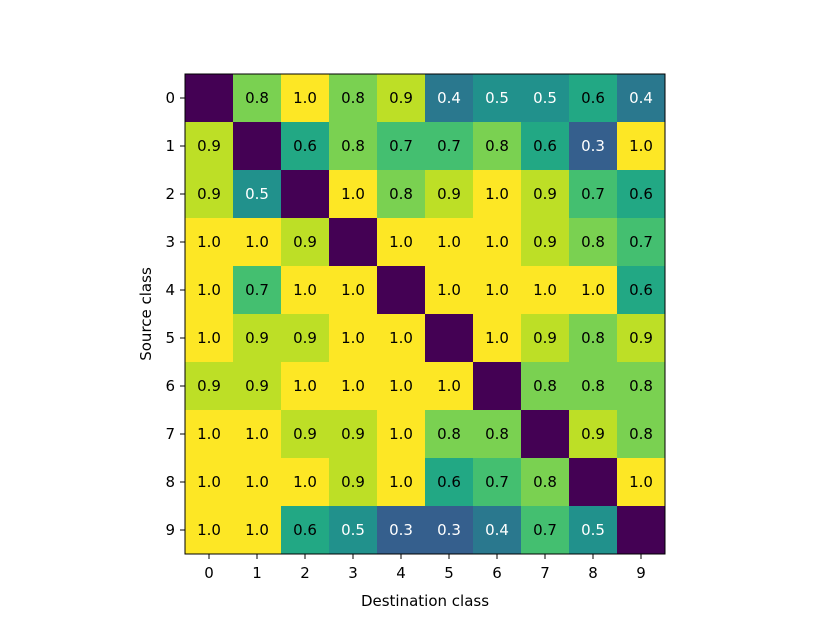  Describe the element at coordinates (401, 146) in the screenshot. I see `heatmap-cell-r1-c4` at that location.